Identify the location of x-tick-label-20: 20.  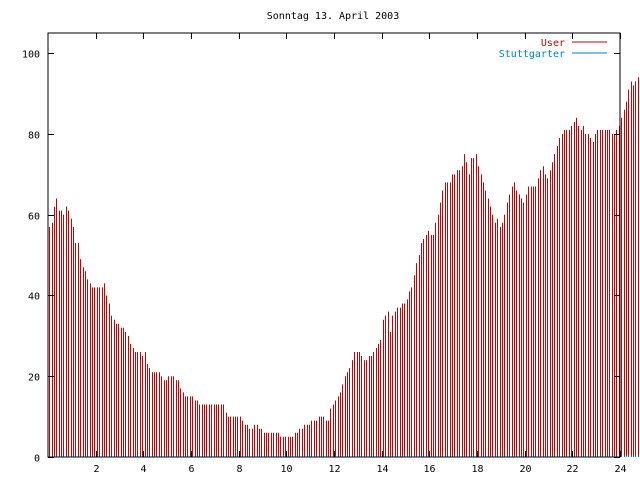
(525, 469).